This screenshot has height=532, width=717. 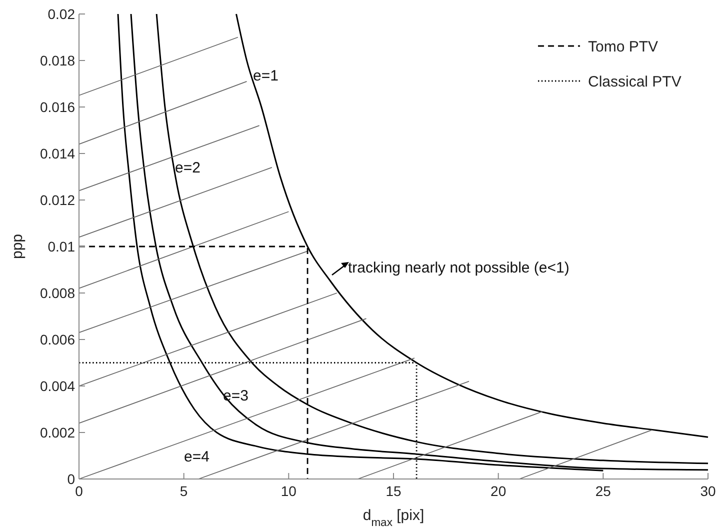 I want to click on y-tick-label: 0.014, so click(x=58, y=153).